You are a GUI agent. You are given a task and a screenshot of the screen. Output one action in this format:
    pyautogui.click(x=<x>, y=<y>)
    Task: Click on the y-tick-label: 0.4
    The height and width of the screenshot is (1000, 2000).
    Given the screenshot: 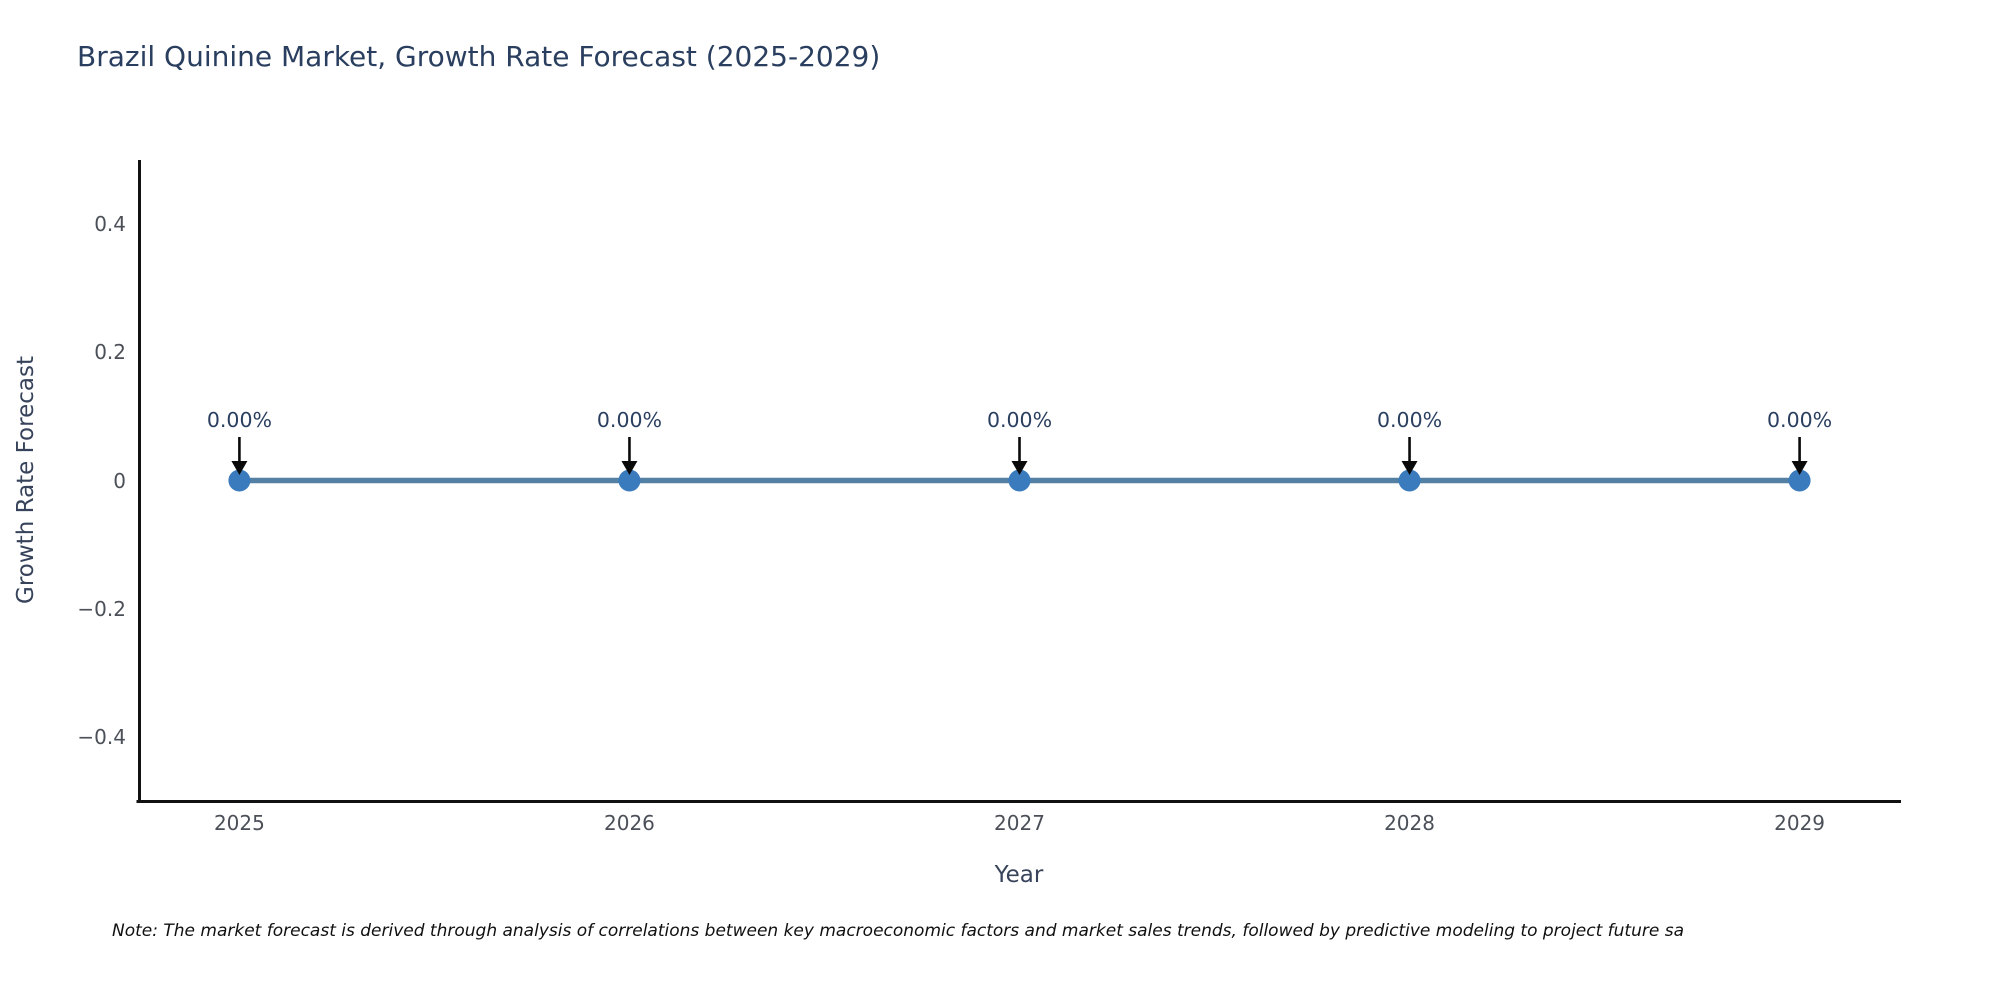 What is the action you would take?
    pyautogui.click(x=110, y=224)
    